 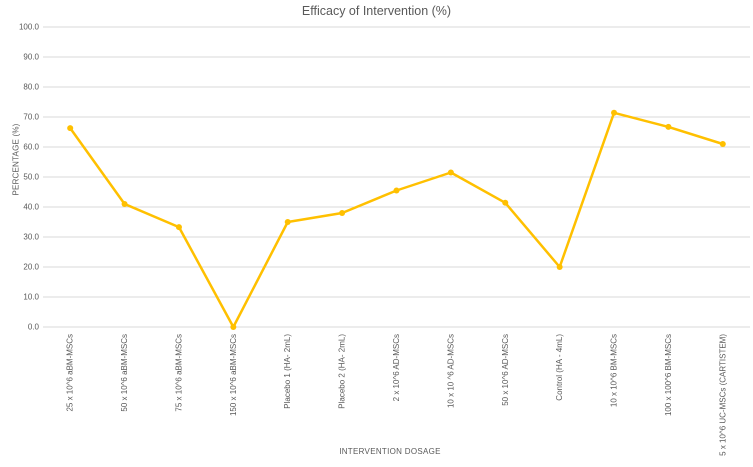 I want to click on y-axis-tick-label: 10.0, so click(x=31, y=297).